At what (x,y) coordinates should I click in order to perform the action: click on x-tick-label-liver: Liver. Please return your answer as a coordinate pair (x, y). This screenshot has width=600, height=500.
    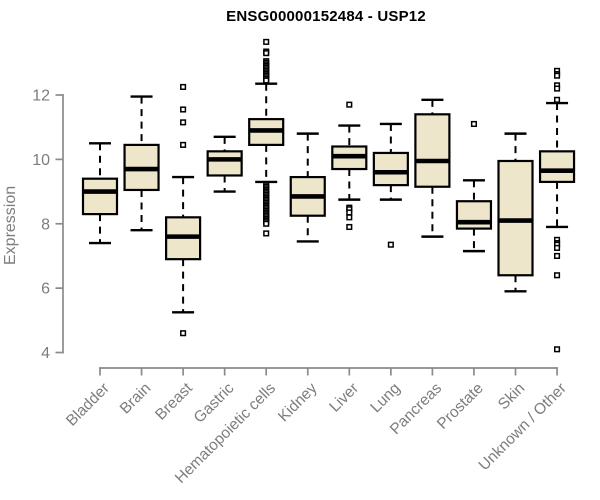
    Looking at the image, I should click on (344, 398).